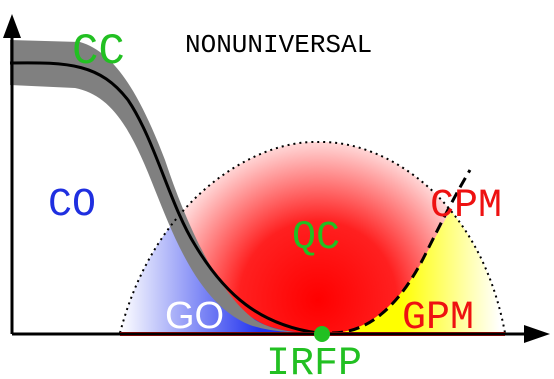  Describe the element at coordinates (12, 26) in the screenshot. I see `y-axis-arrow` at that location.